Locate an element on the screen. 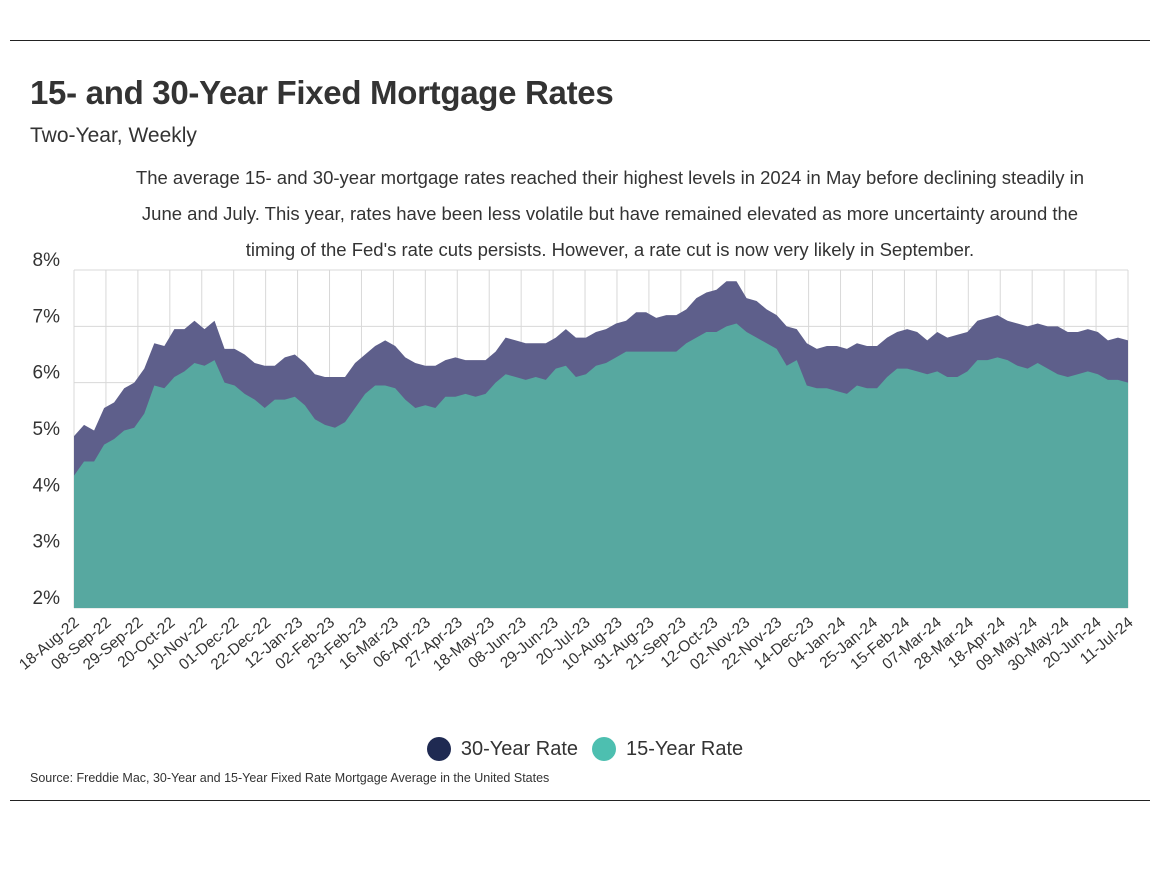 The width and height of the screenshot is (1170, 878). legend-item-15-year: 15-Year Rate is located at coordinates (667, 749).